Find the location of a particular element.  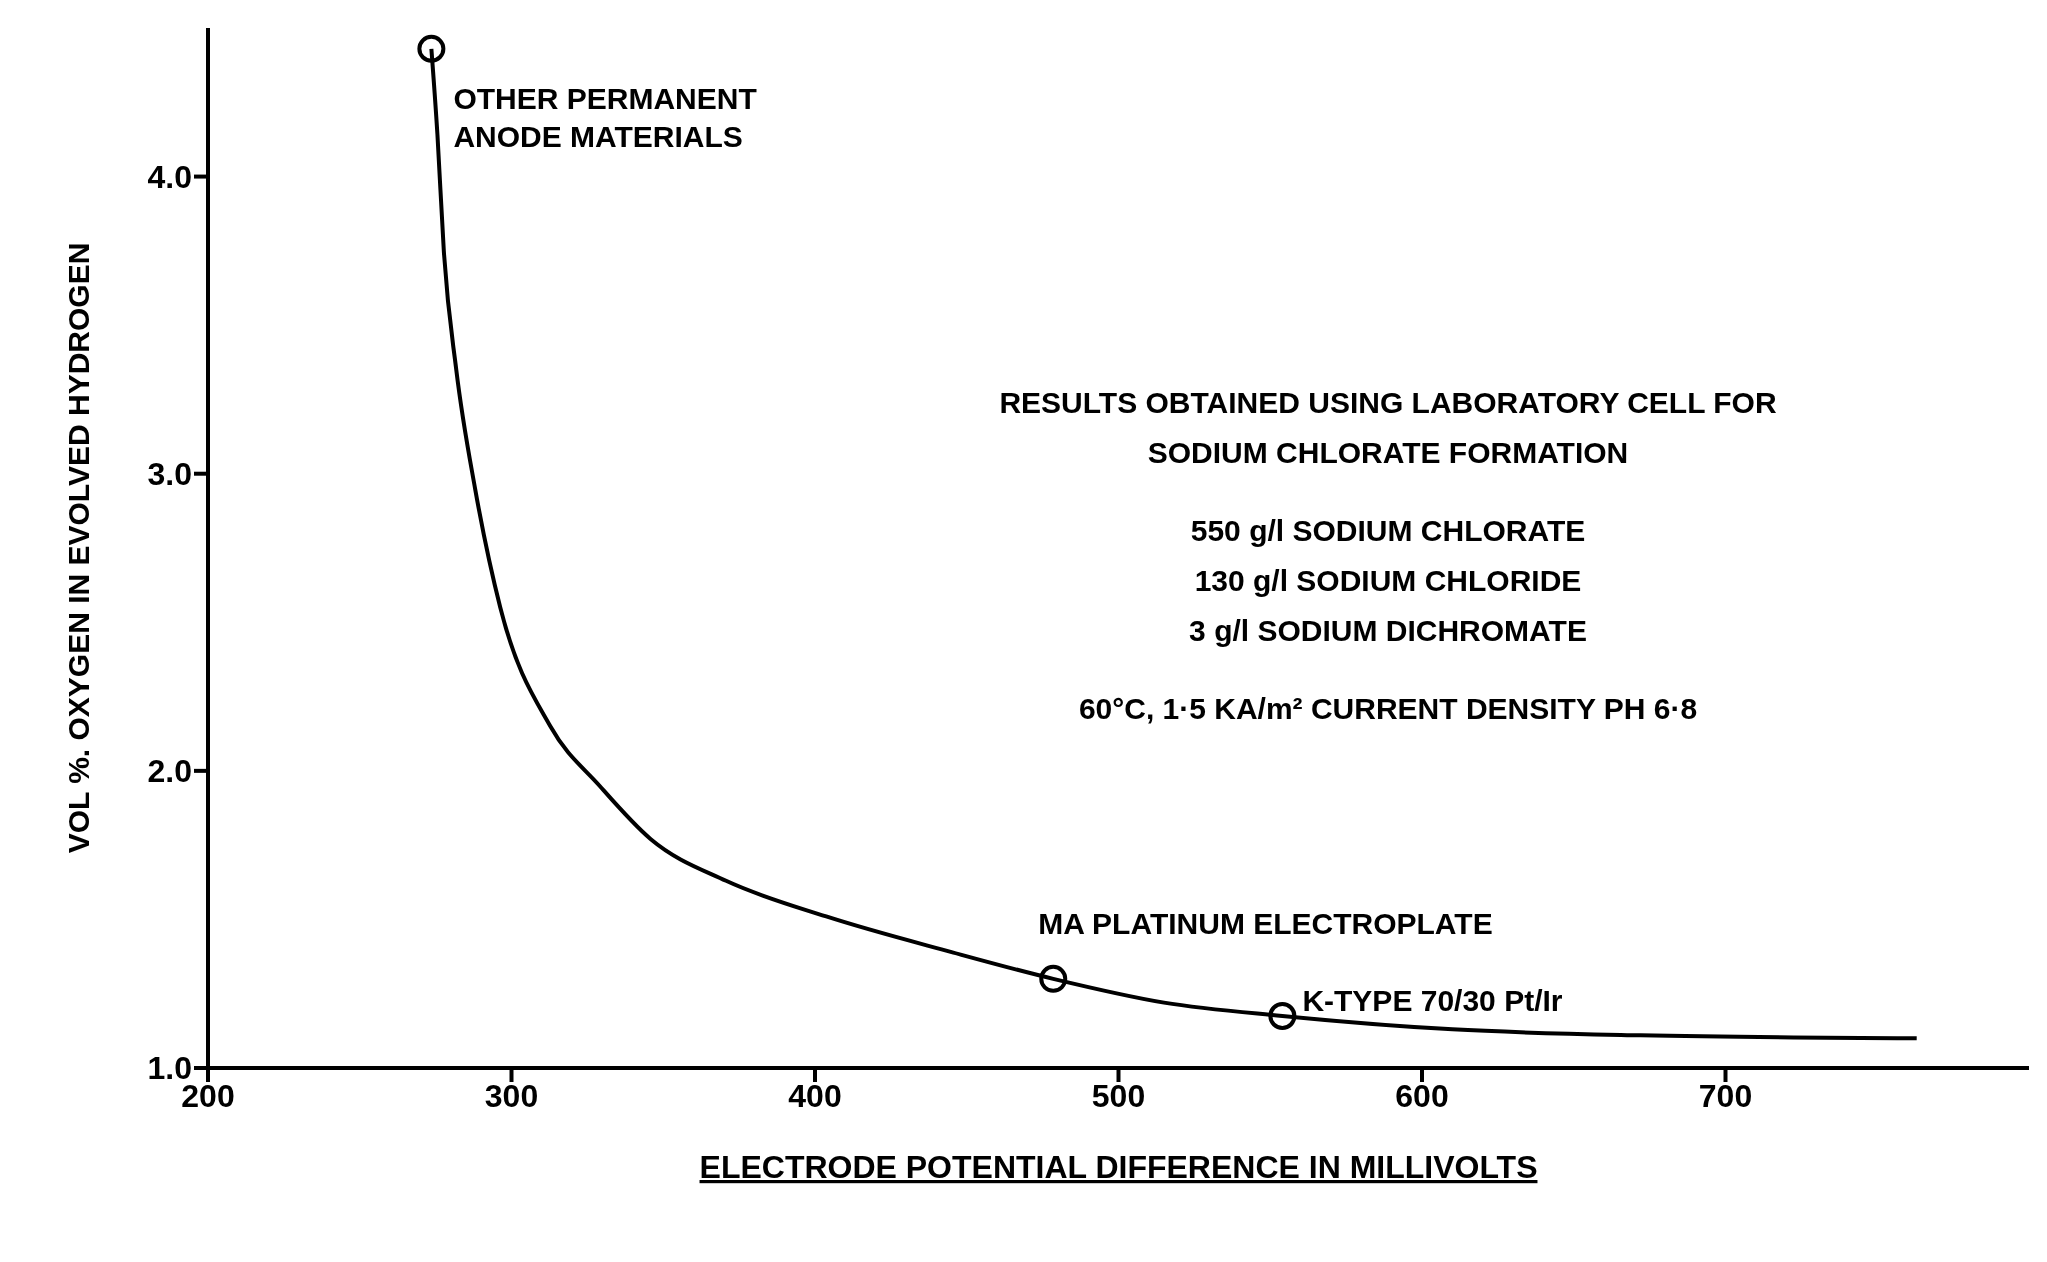

annotation: RESULTS OBTAINED USING LABORATORY CELL FOR SODIUM CHLORATE FORMATION is located at coordinates (1388, 428).